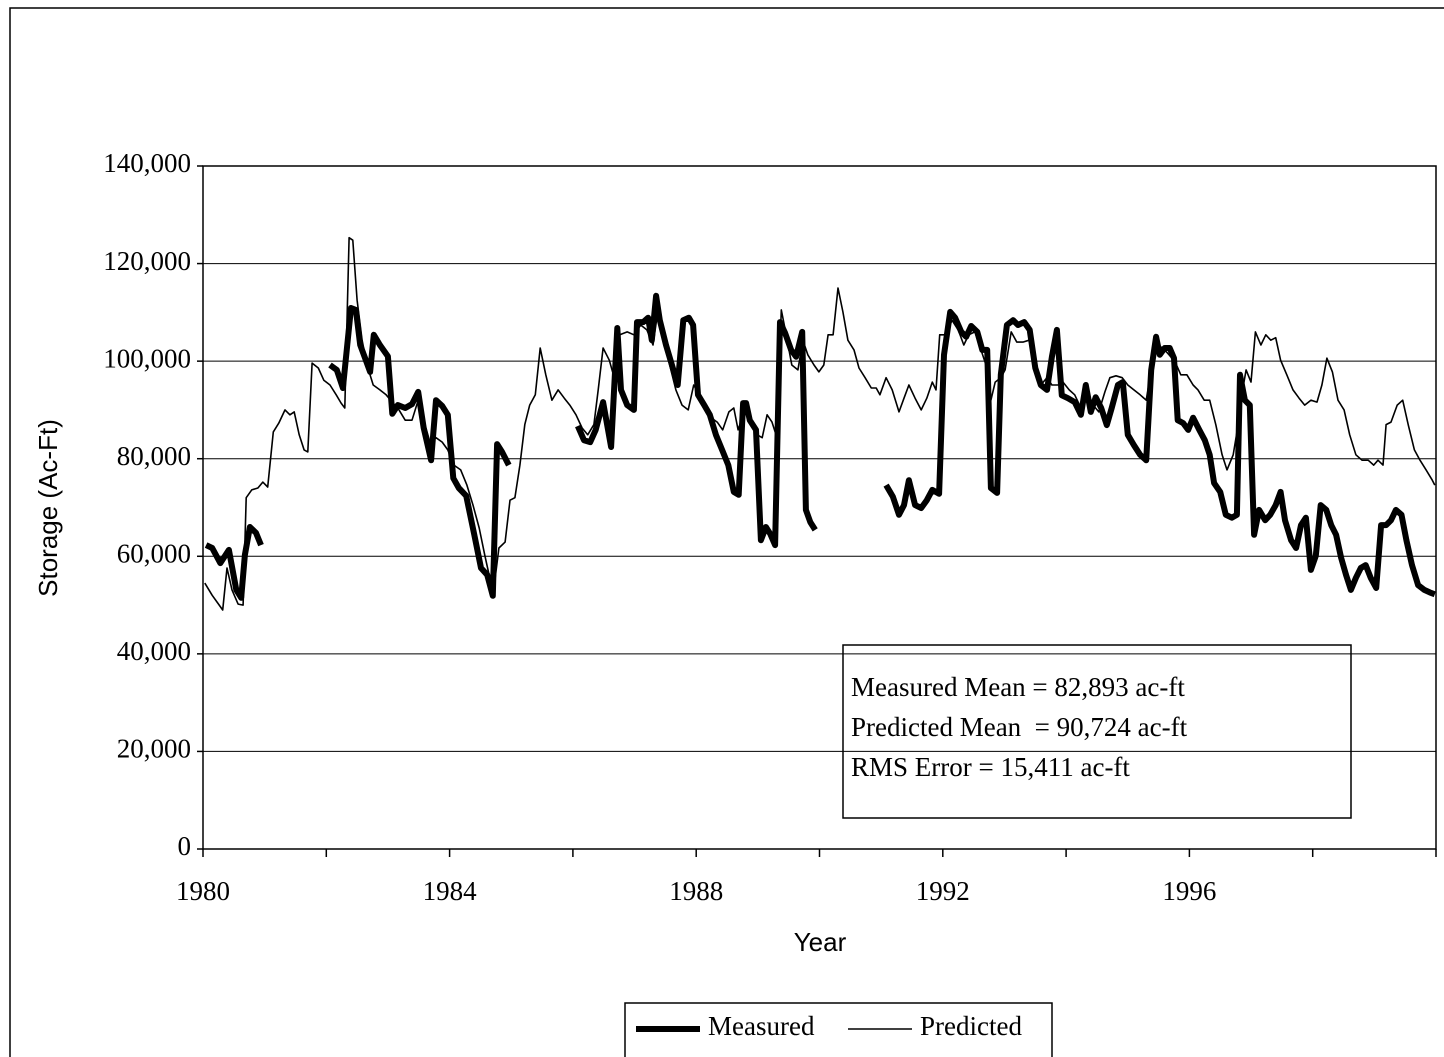  Describe the element at coordinates (154, 651) in the screenshot. I see `y-tick-label: 40,000` at that location.